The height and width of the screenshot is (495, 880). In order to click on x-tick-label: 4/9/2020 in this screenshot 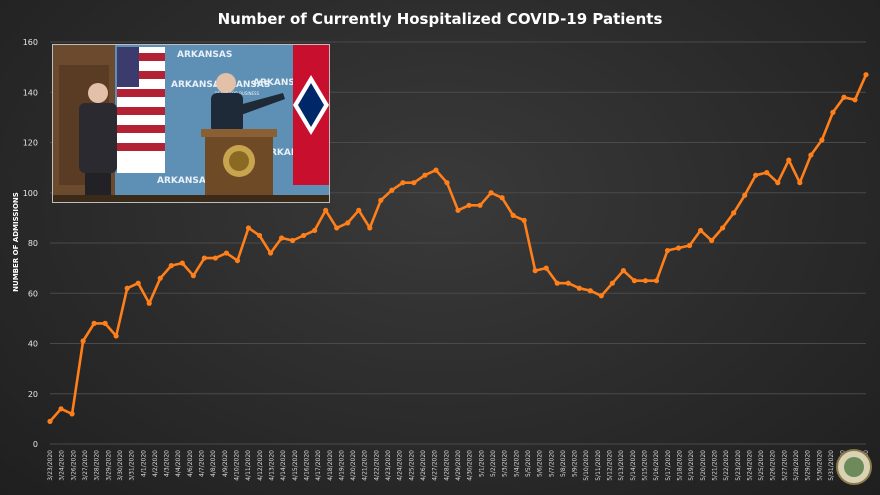, I will do `click(225, 463)`.